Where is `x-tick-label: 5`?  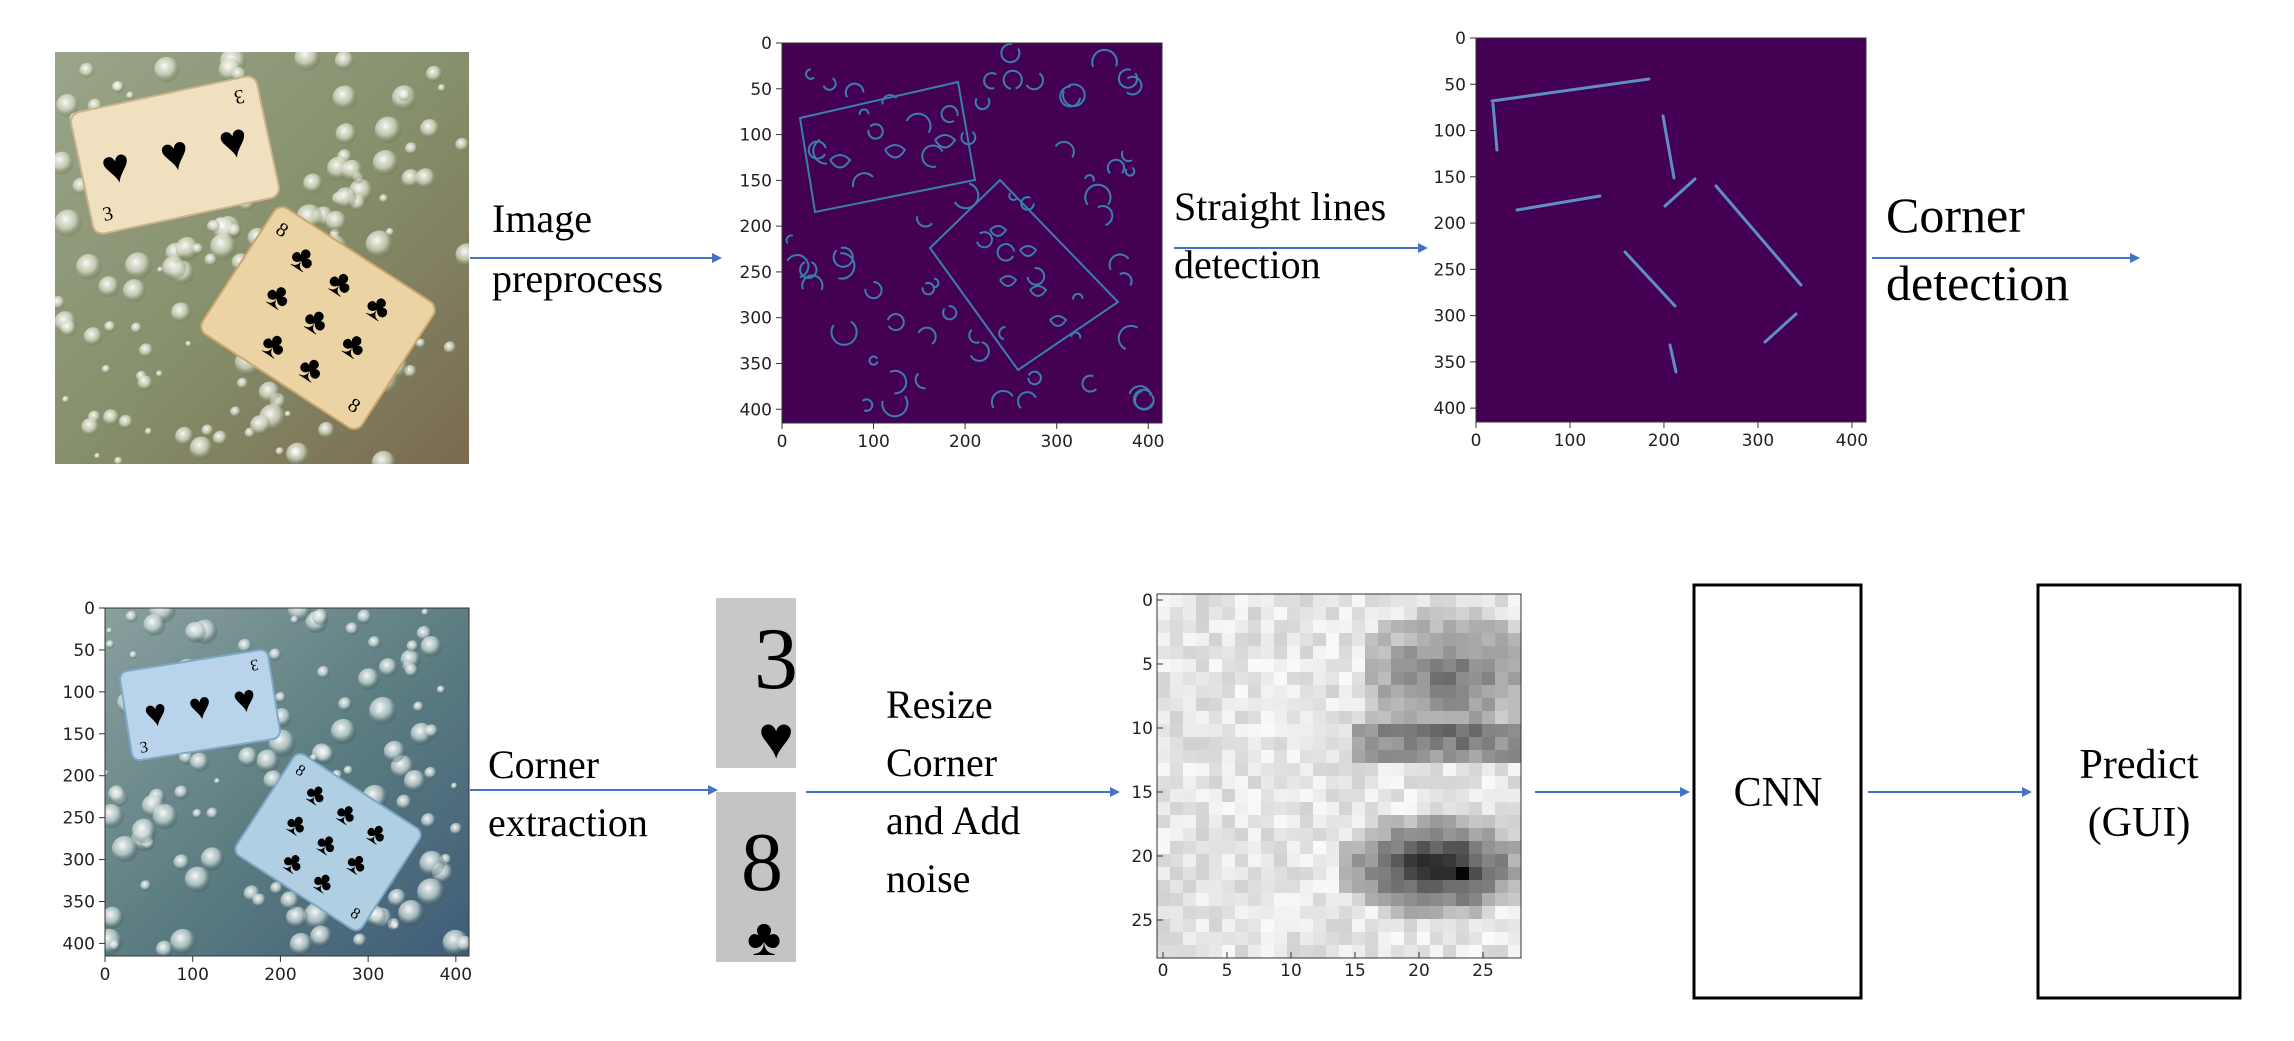
x-tick-label: 5 is located at coordinates (1227, 971).